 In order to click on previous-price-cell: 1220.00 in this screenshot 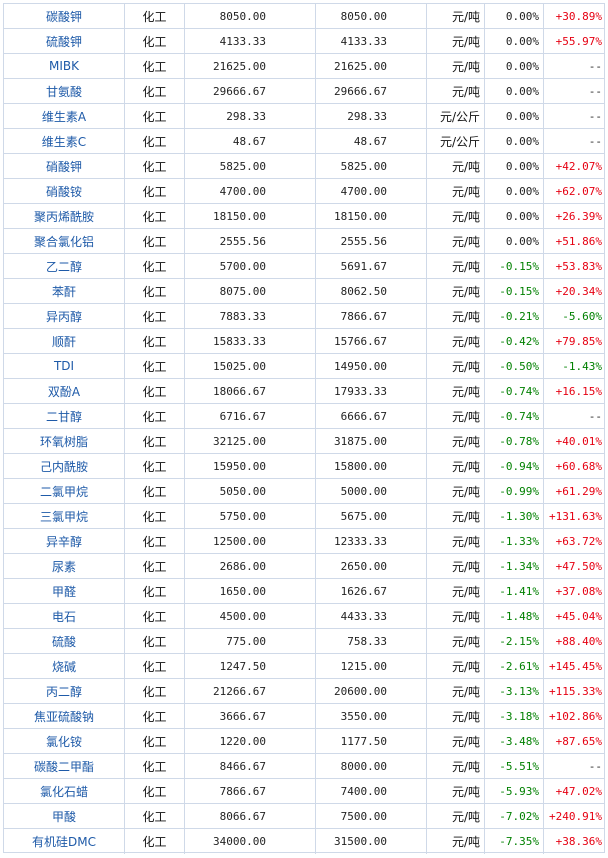, I will do `click(250, 741)`.